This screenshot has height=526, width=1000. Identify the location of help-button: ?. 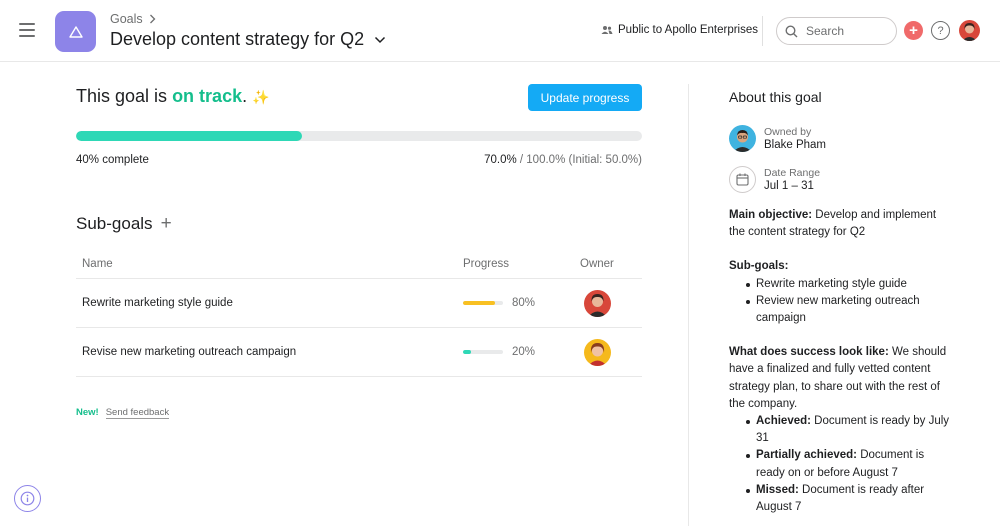
(940, 30).